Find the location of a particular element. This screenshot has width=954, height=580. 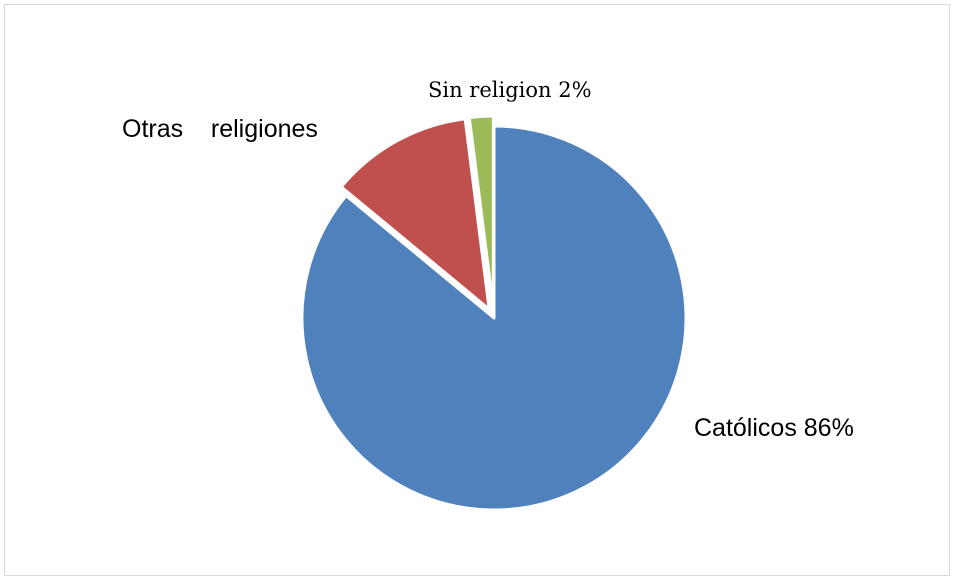

slice-label-catolicos: Católicos 86% is located at coordinates (774, 428).